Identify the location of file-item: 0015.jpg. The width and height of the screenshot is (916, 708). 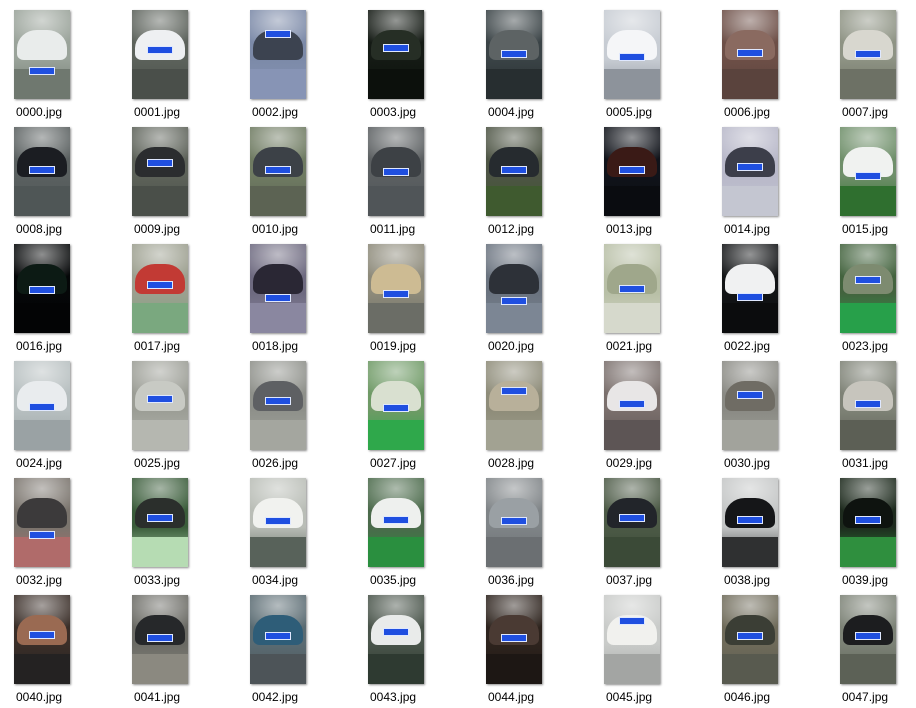
(878, 183).